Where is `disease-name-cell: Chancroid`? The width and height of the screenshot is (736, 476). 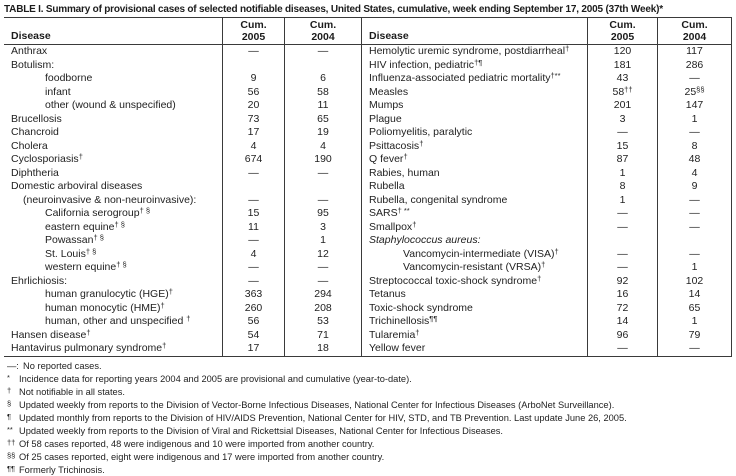
disease-name-cell: Chancroid is located at coordinates (113, 133).